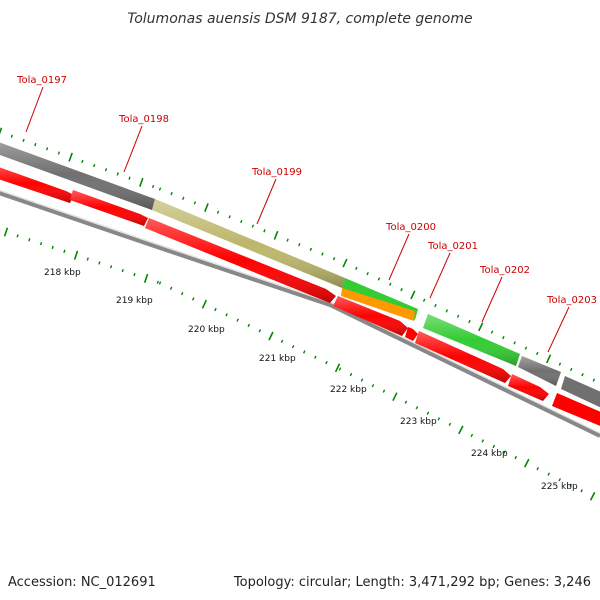 Image resolution: width=600 pixels, height=600 pixels. Describe the element at coordinates (489, 454) in the screenshot. I see `kbp-label-224: 224 kbp` at that location.